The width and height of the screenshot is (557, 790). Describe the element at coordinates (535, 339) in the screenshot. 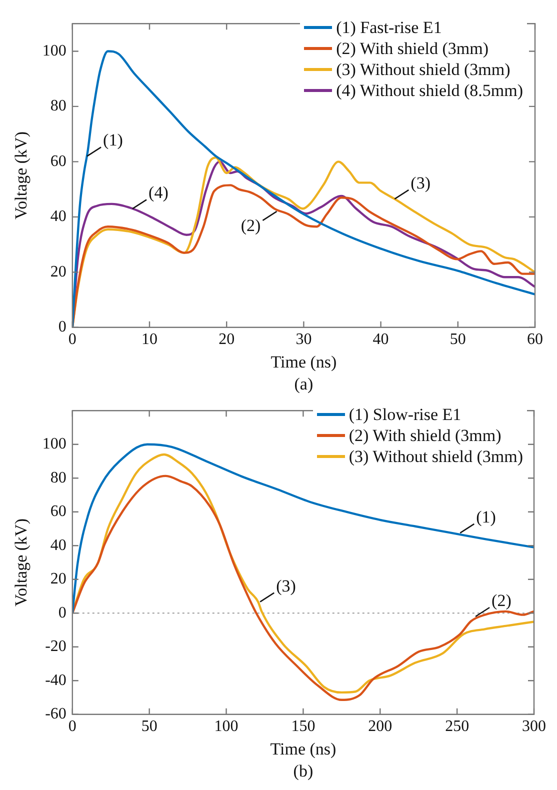

I see `x-tick-label: 60` at that location.